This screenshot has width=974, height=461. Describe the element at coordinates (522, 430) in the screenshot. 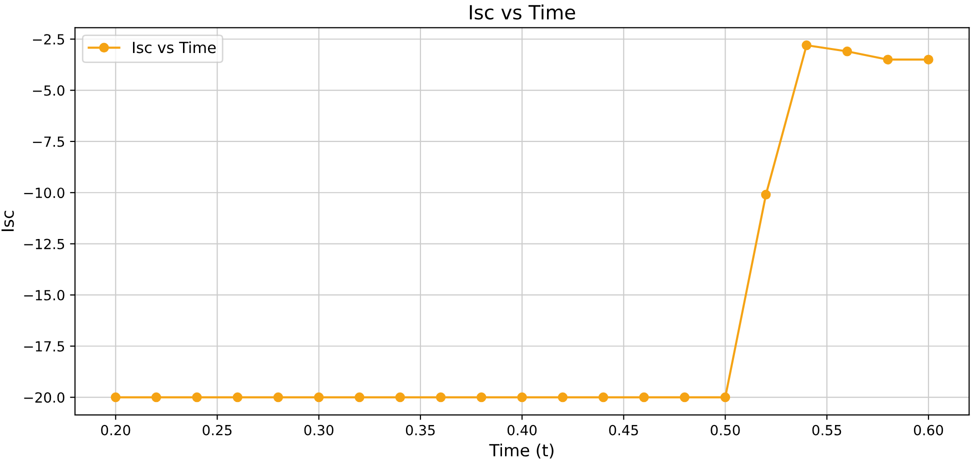

I see `x-tick-label: 0.40` at that location.